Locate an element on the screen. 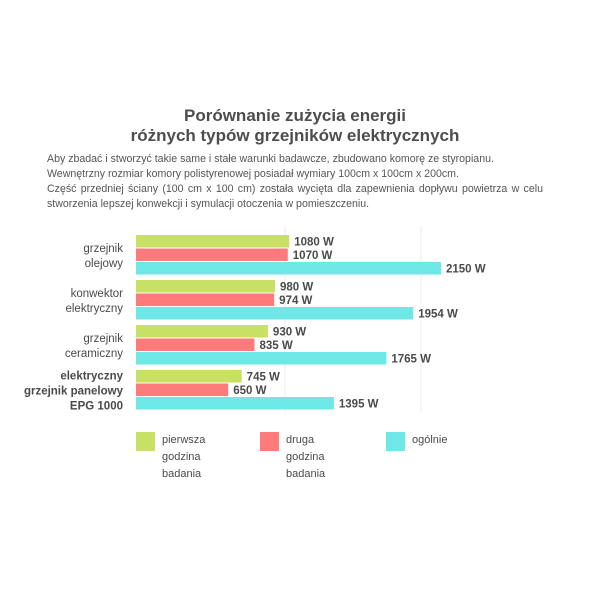  data-label-2-0: 930 W is located at coordinates (289, 333).